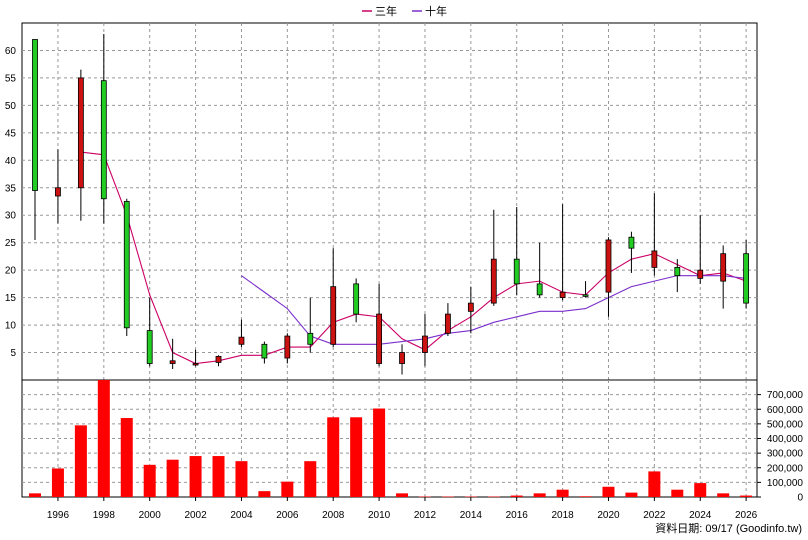 This screenshot has height=540, width=808. I want to click on x-tick-label: 2012, so click(425, 515).